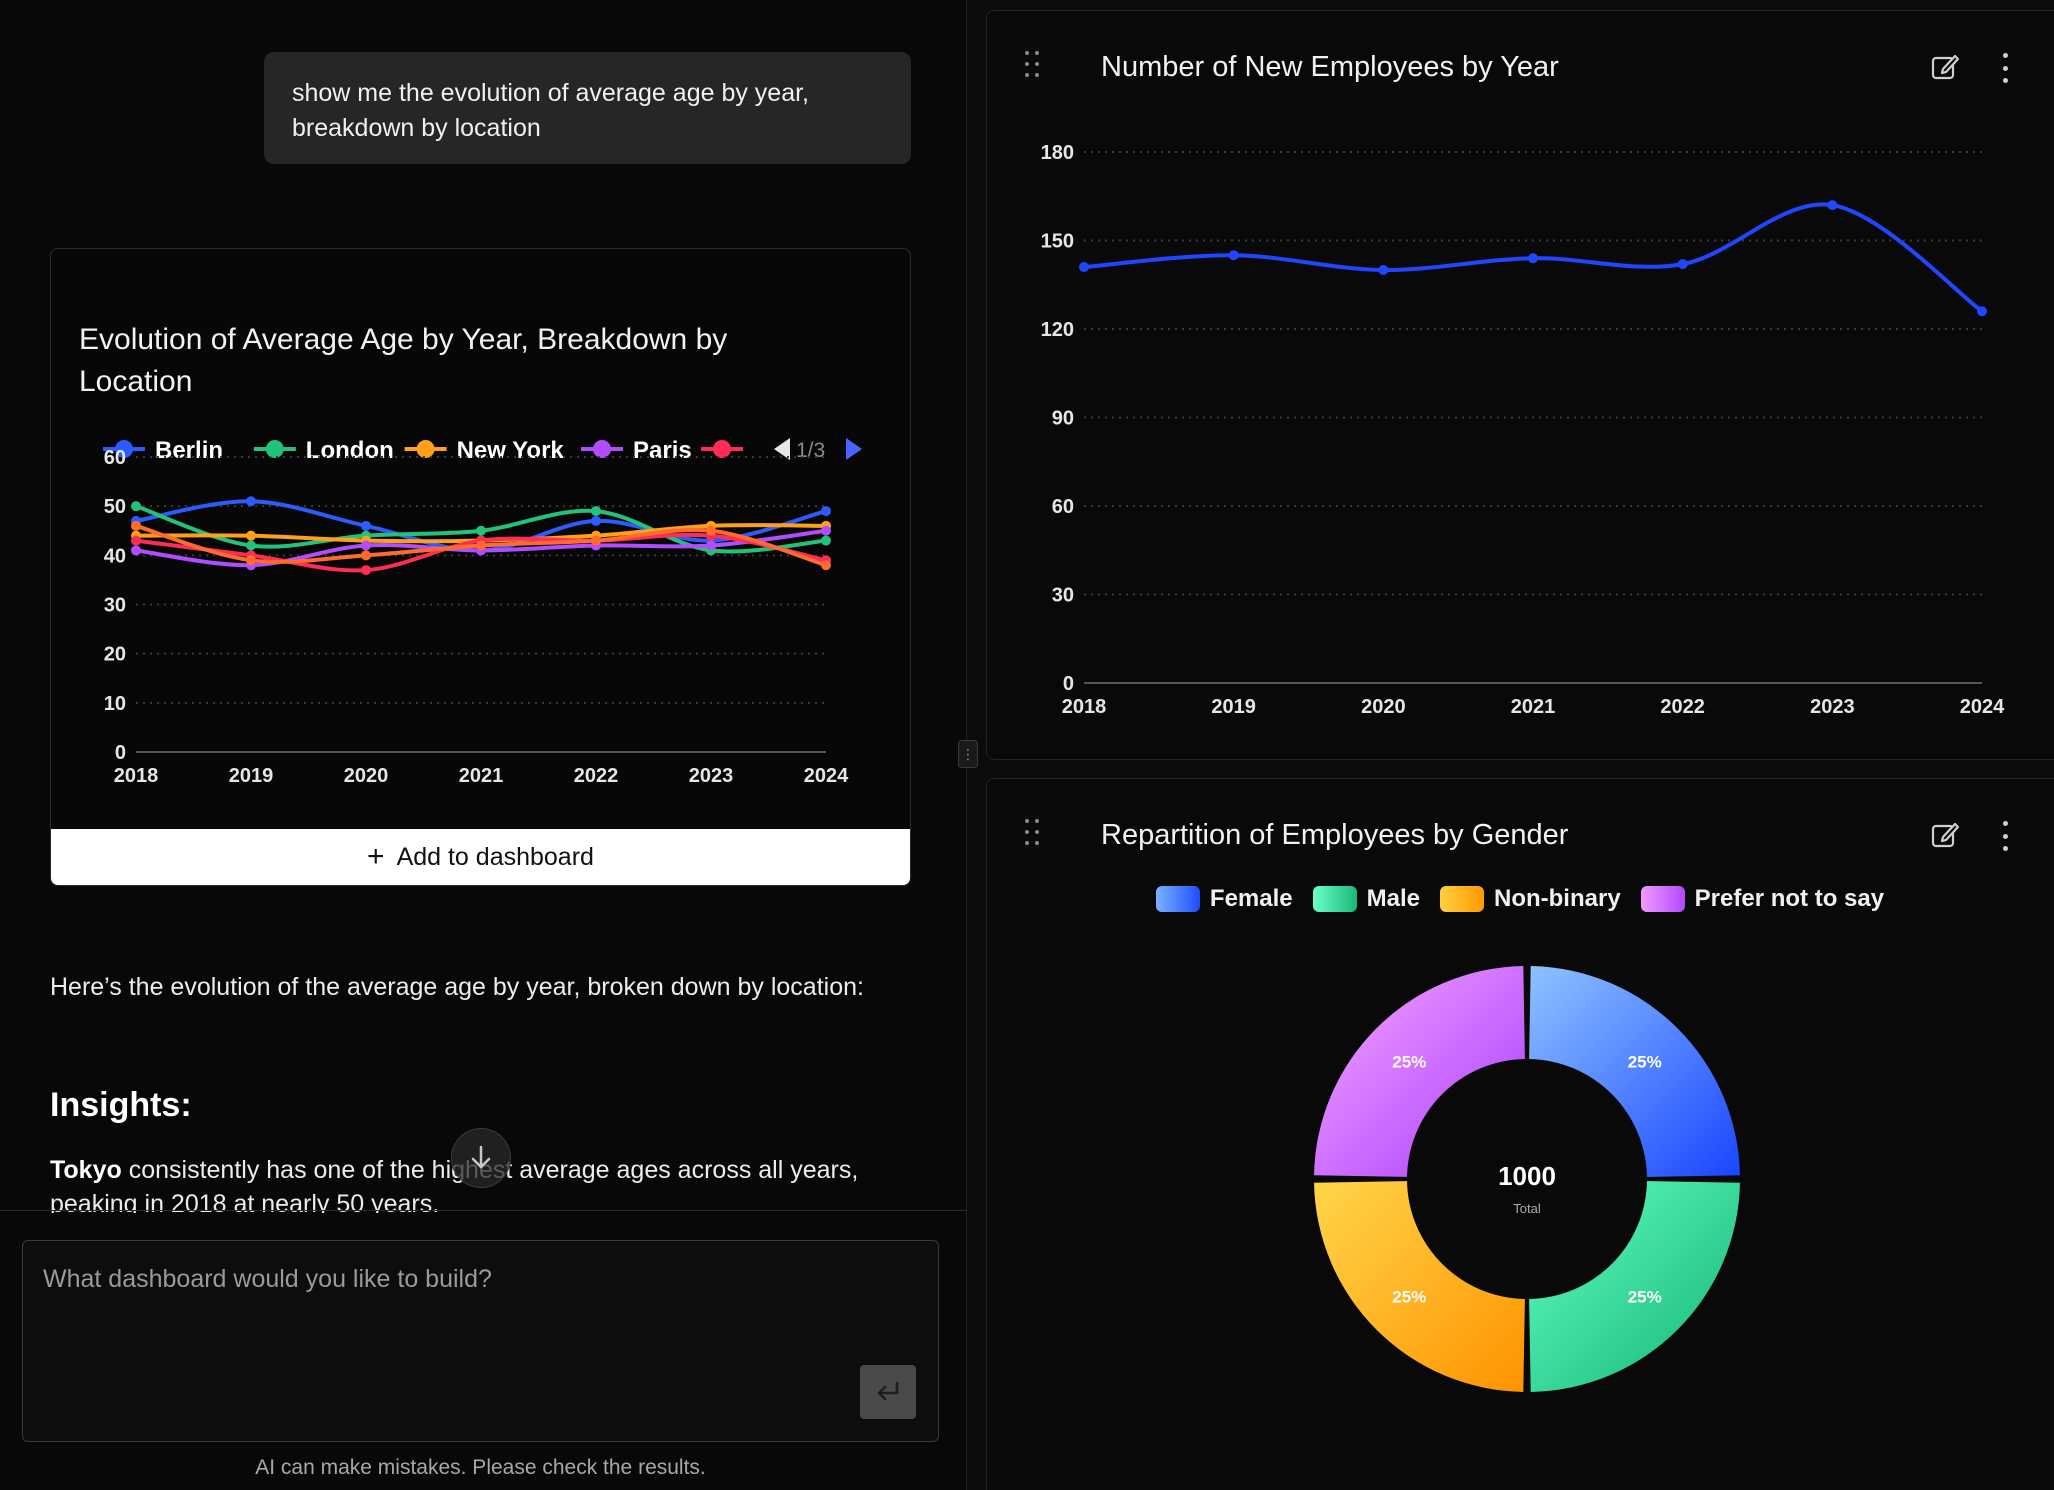 The height and width of the screenshot is (1490, 2054). What do you see at coordinates (662, 450) in the screenshot?
I see `legend-label-paris: Paris` at bounding box center [662, 450].